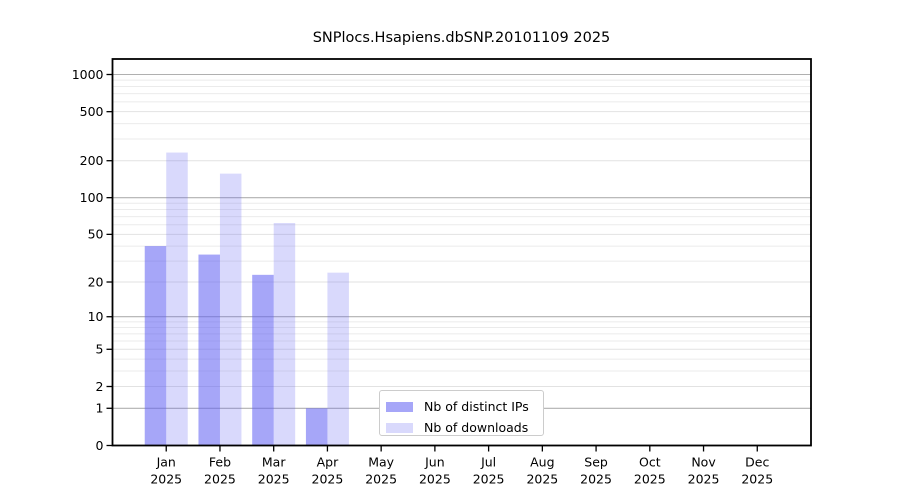 The width and height of the screenshot is (900, 500). Describe the element at coordinates (284, 334) in the screenshot. I see `bar-downloads-mar` at that location.